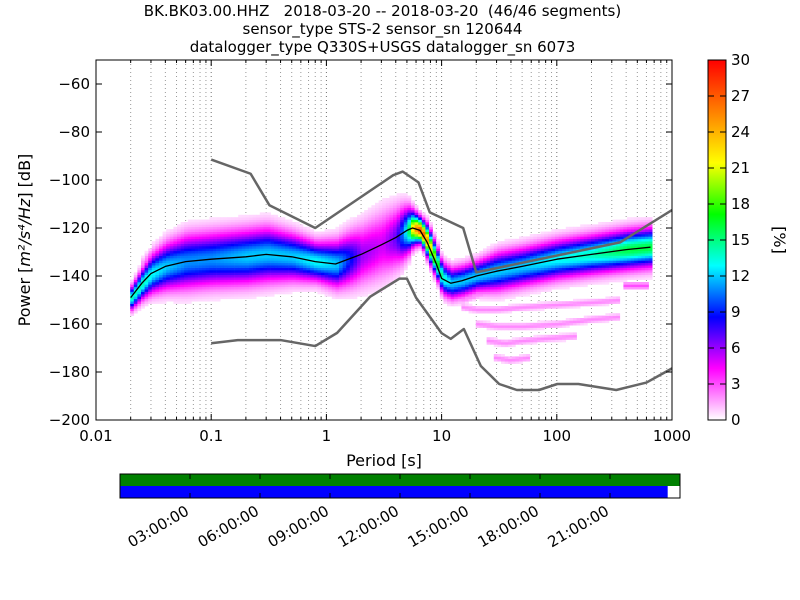 Image resolution: width=800 pixels, height=600 pixels. Describe the element at coordinates (740, 240) in the screenshot. I see `colorbar-tick-label: 15` at that location.